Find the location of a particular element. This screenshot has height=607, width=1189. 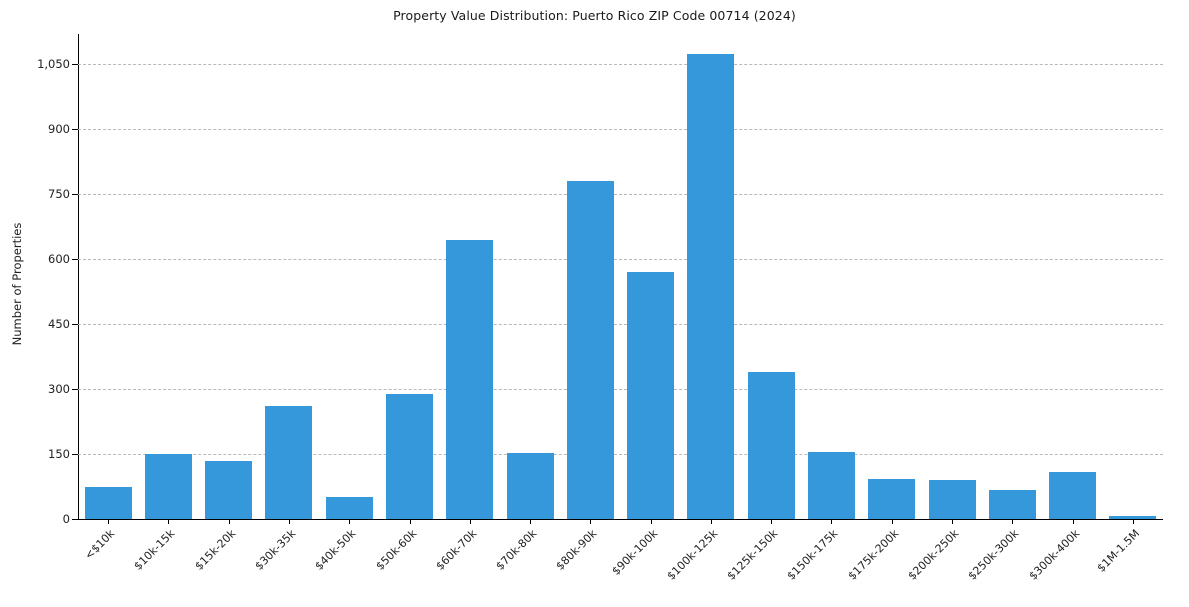

y-axis-line is located at coordinates (78, 277).